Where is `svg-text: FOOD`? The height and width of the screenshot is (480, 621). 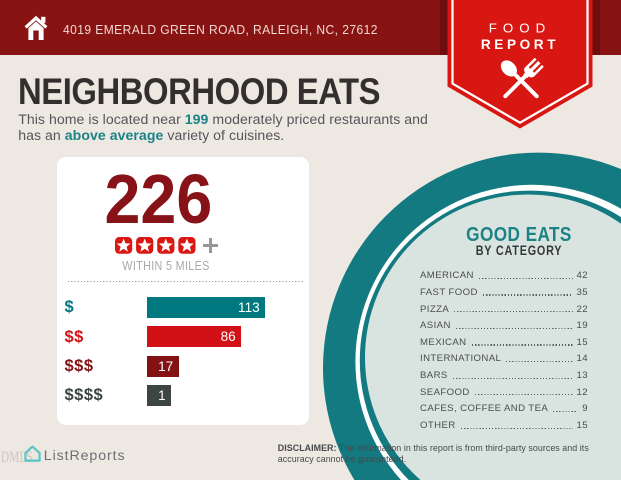
svg-text: FOOD is located at coordinates (520, 28).